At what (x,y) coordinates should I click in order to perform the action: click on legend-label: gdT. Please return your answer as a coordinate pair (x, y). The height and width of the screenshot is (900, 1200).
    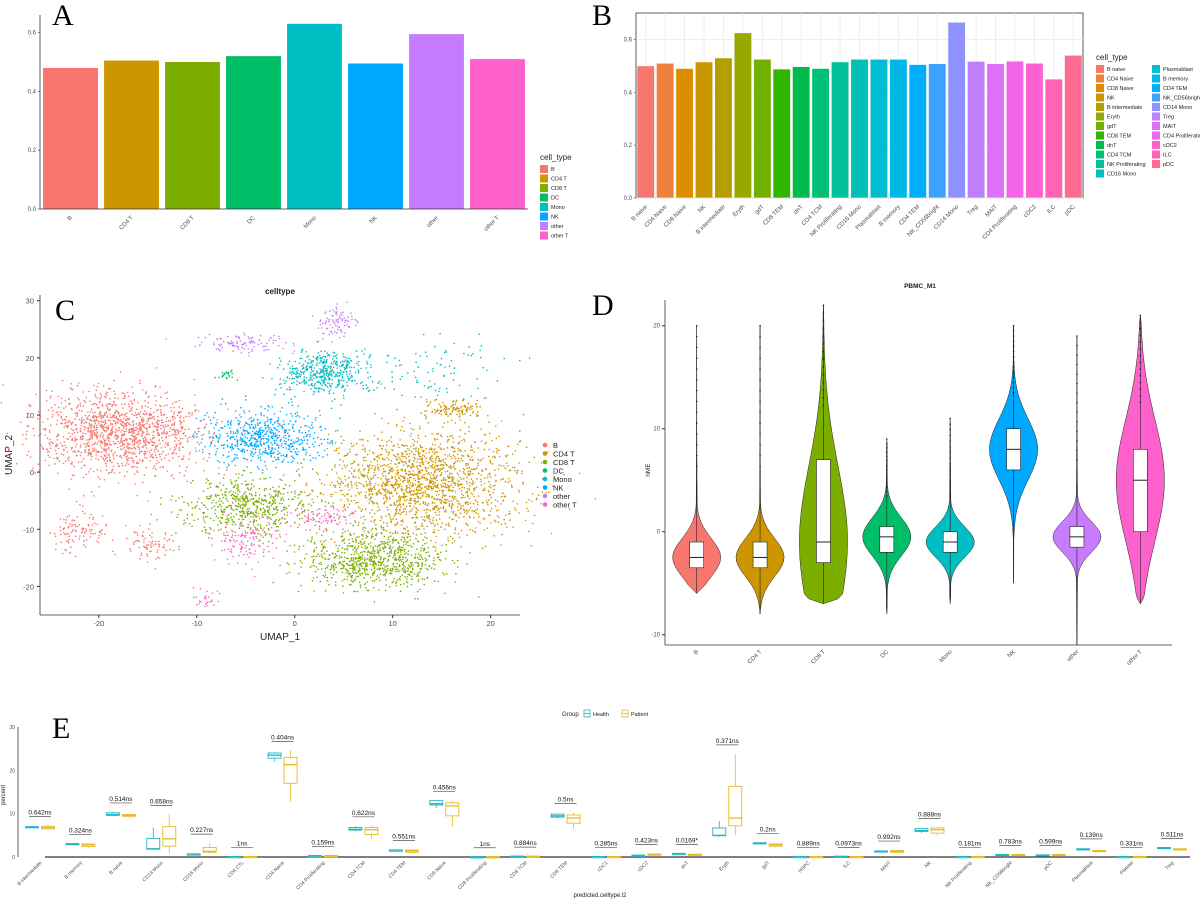
    Looking at the image, I should click on (1112, 127).